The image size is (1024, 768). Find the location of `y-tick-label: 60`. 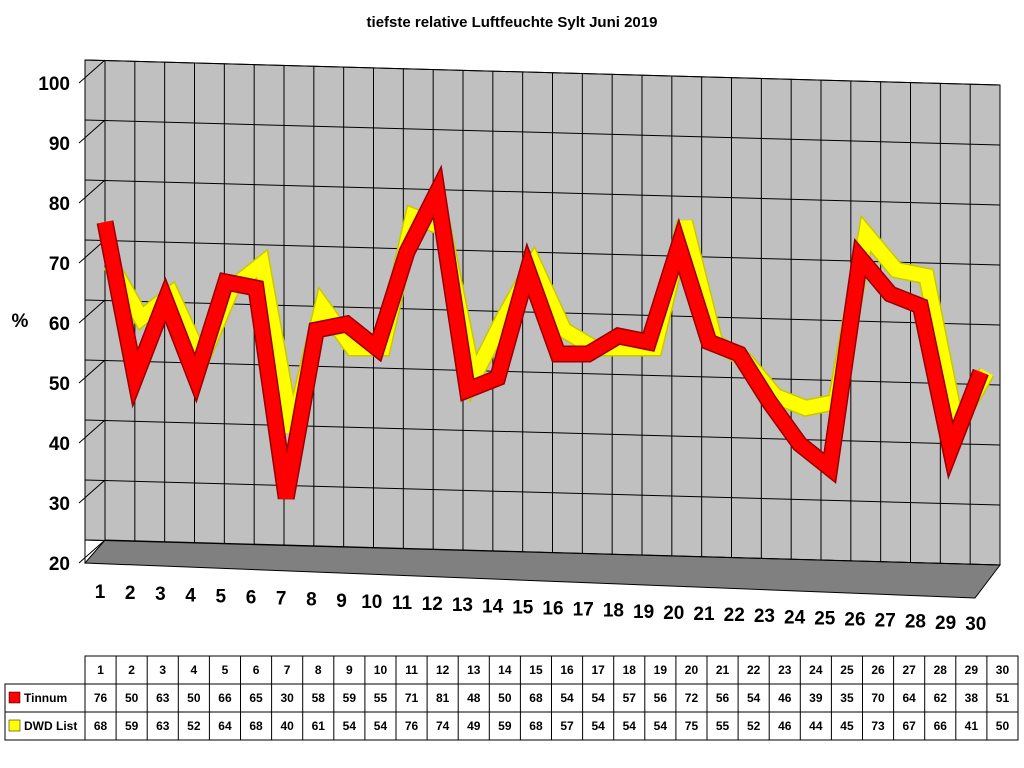

y-tick-label: 60 is located at coordinates (59, 324).